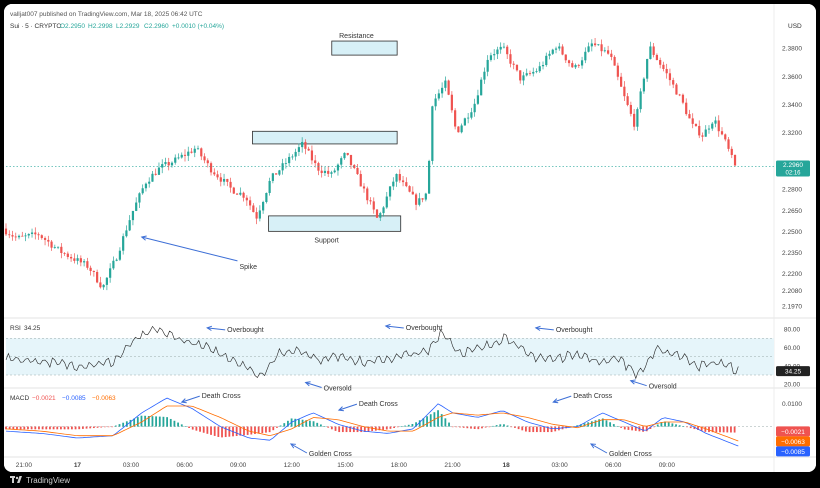 The height and width of the screenshot is (488, 820). I want to click on macd-value-badge-label: −0.0063, so click(793, 442).